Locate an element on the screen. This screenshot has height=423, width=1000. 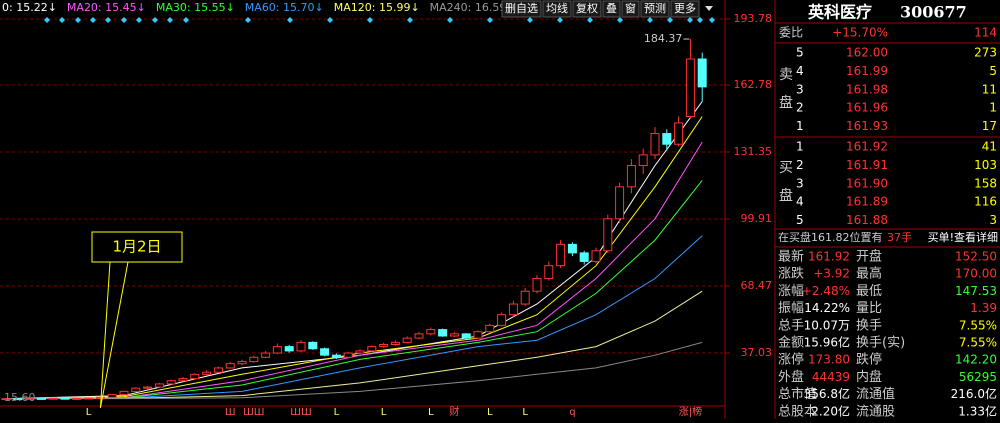
book-level: 5 is located at coordinates (800, 53).